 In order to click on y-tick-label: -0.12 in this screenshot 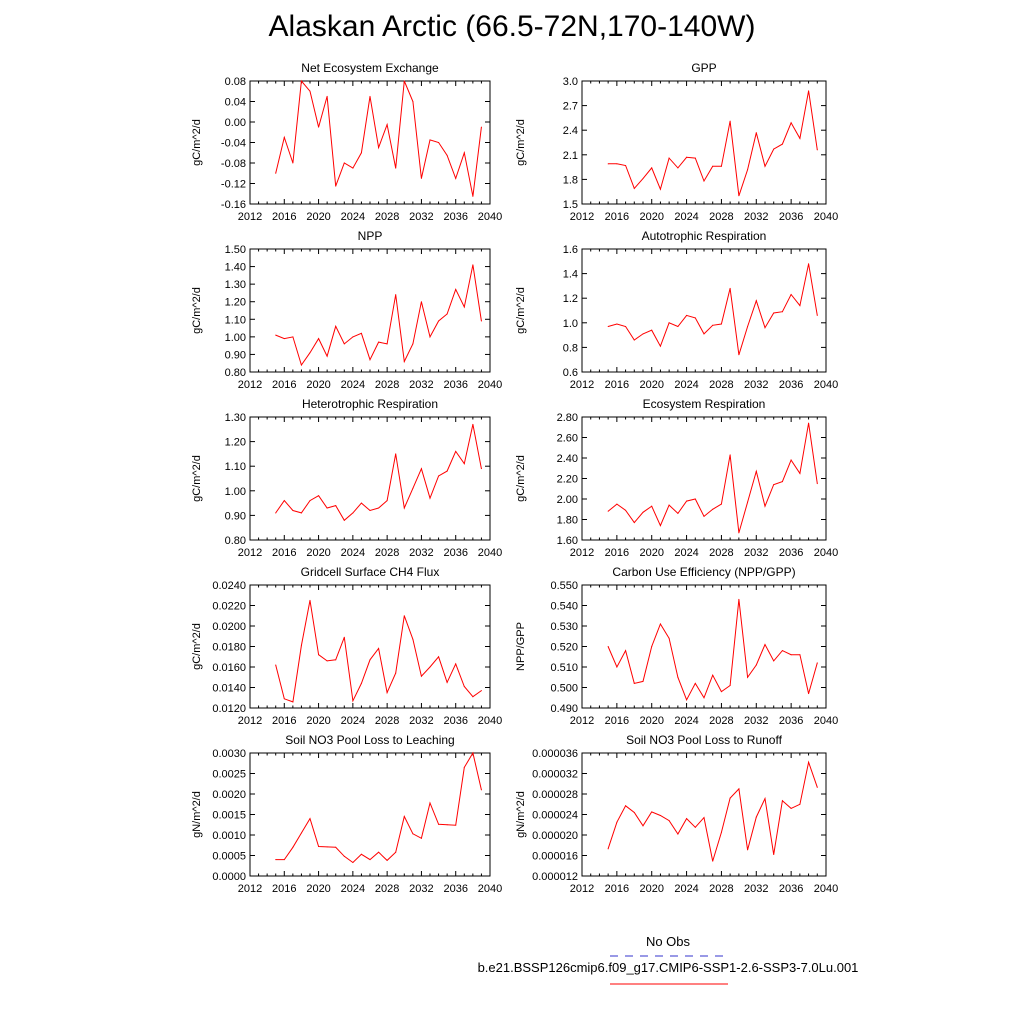, I will do `click(233, 185)`.